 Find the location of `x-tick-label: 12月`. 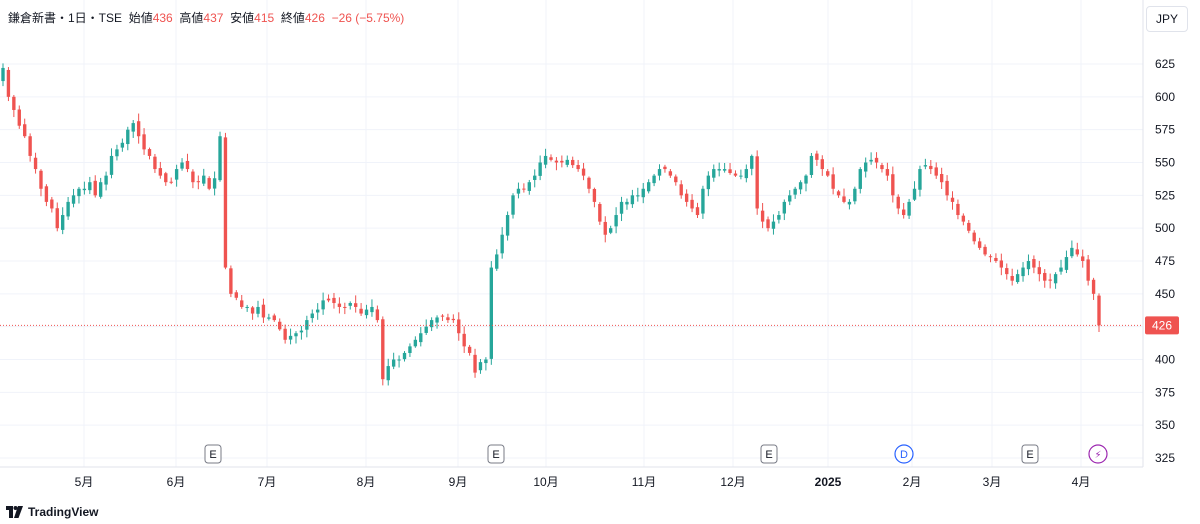

x-tick-label: 12月 is located at coordinates (732, 482).